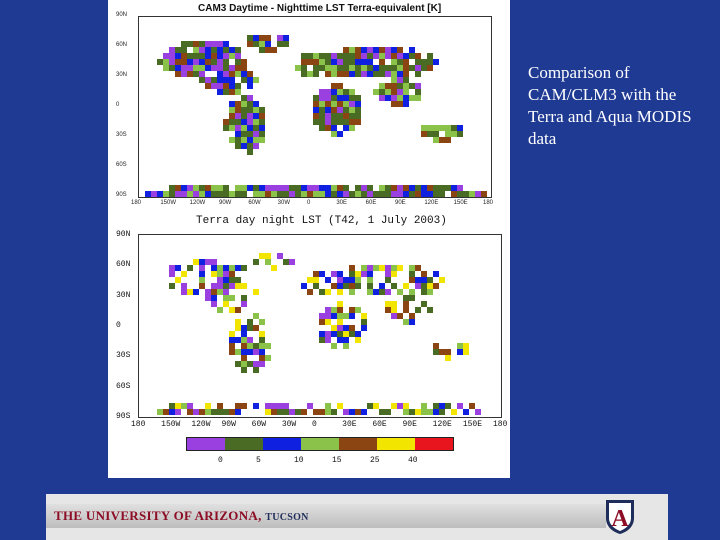  Describe the element at coordinates (442, 424) in the screenshot. I see `lon-tick-label: 120E` at that location.